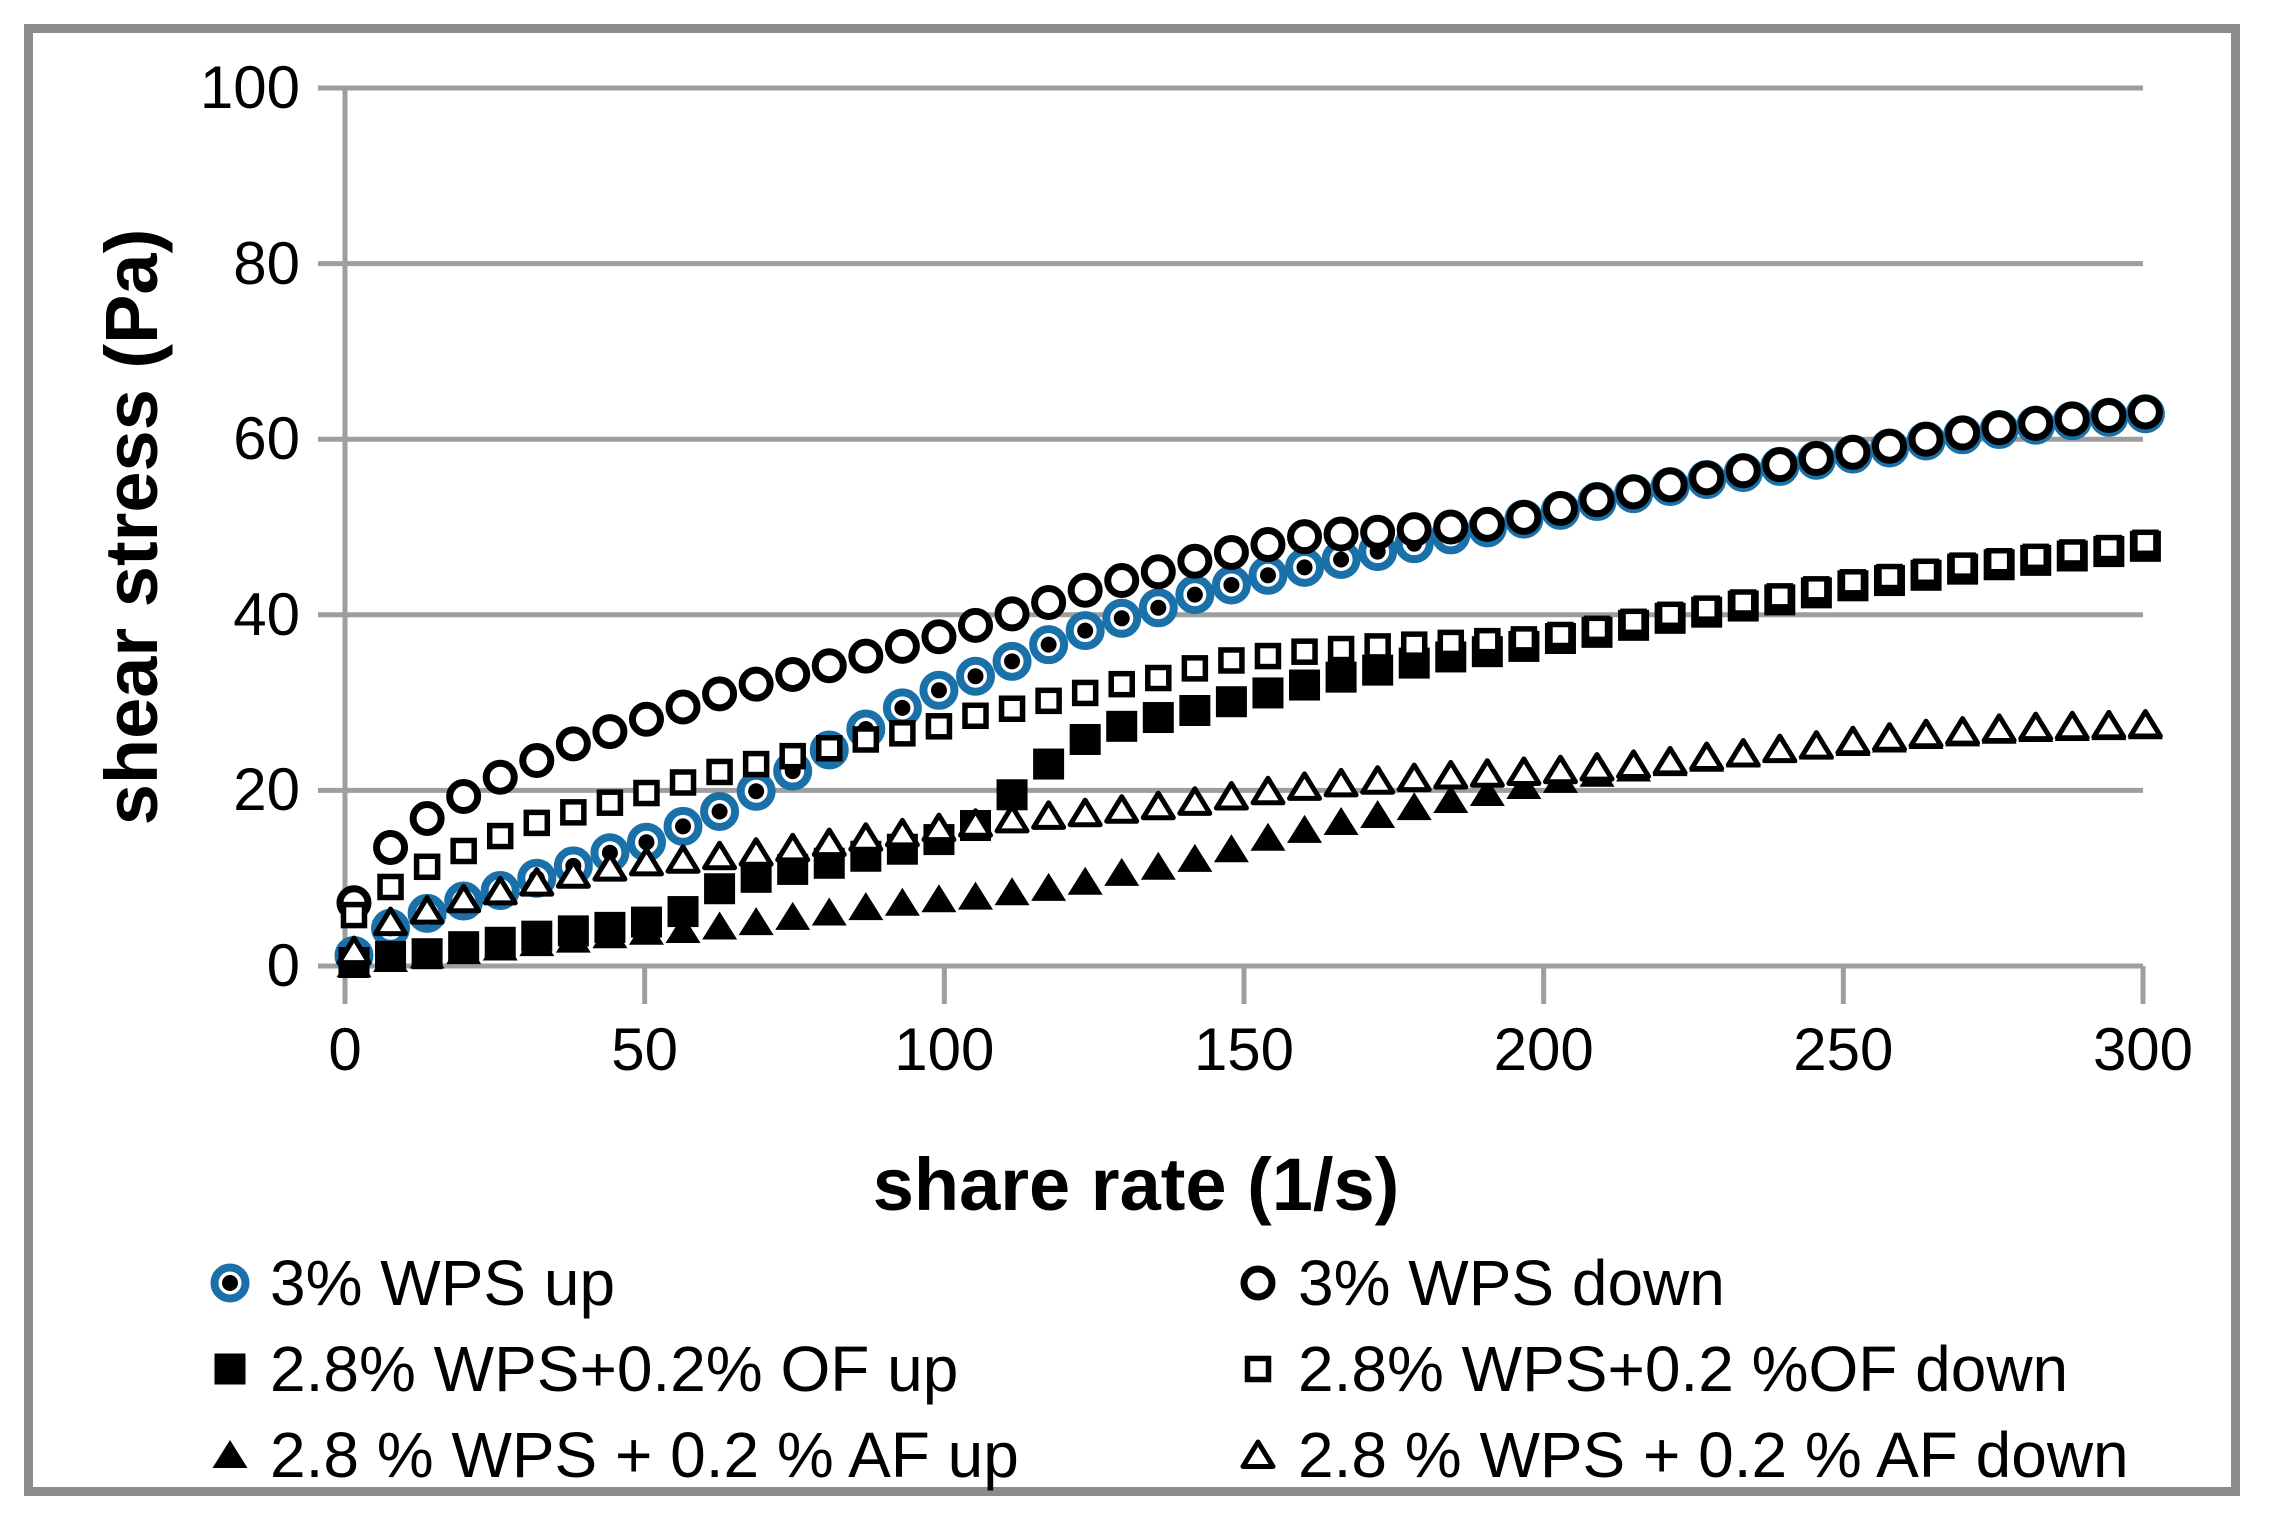 The width and height of the screenshot is (2272, 1528). Describe the element at coordinates (345, 1049) in the screenshot. I see `x-tick-label-0: 0` at that location.